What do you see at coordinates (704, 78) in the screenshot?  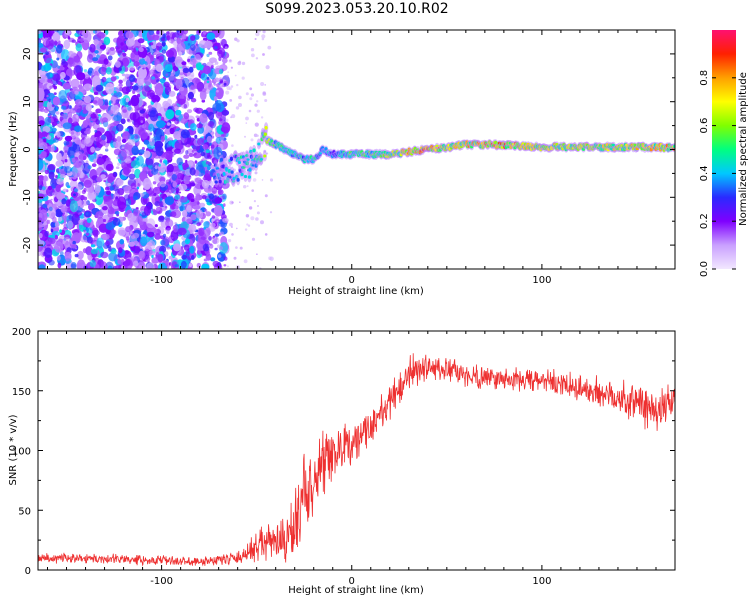 I see `colorbar-tick-label: 0.8` at bounding box center [704, 78].